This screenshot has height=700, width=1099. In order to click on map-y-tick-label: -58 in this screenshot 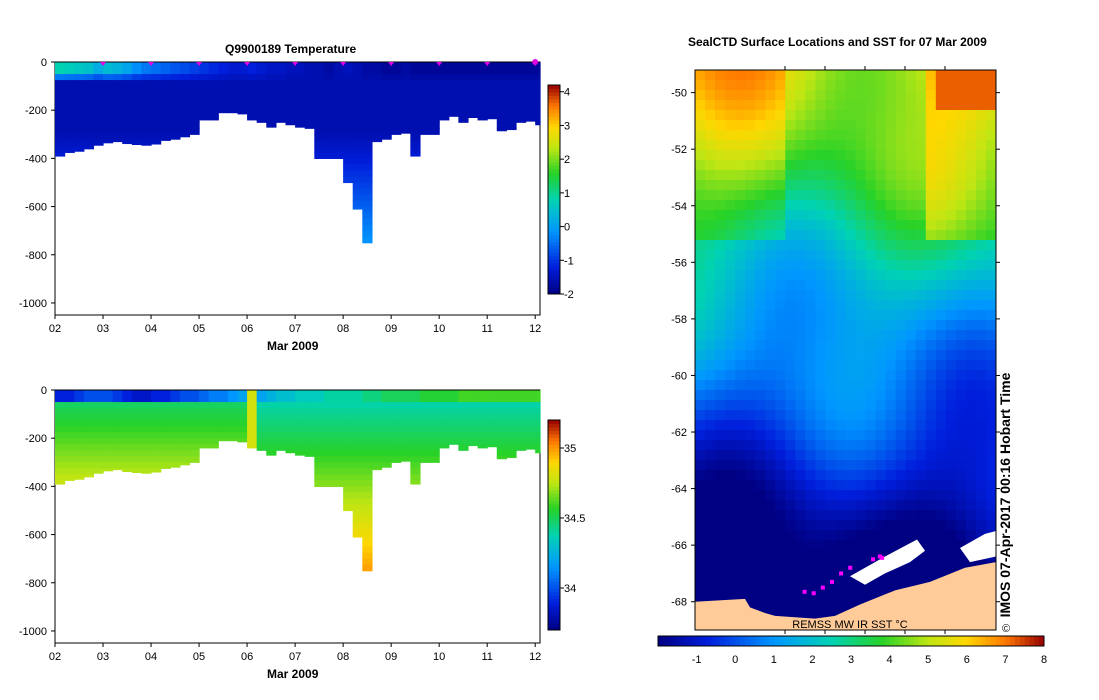, I will do `click(679, 320)`.